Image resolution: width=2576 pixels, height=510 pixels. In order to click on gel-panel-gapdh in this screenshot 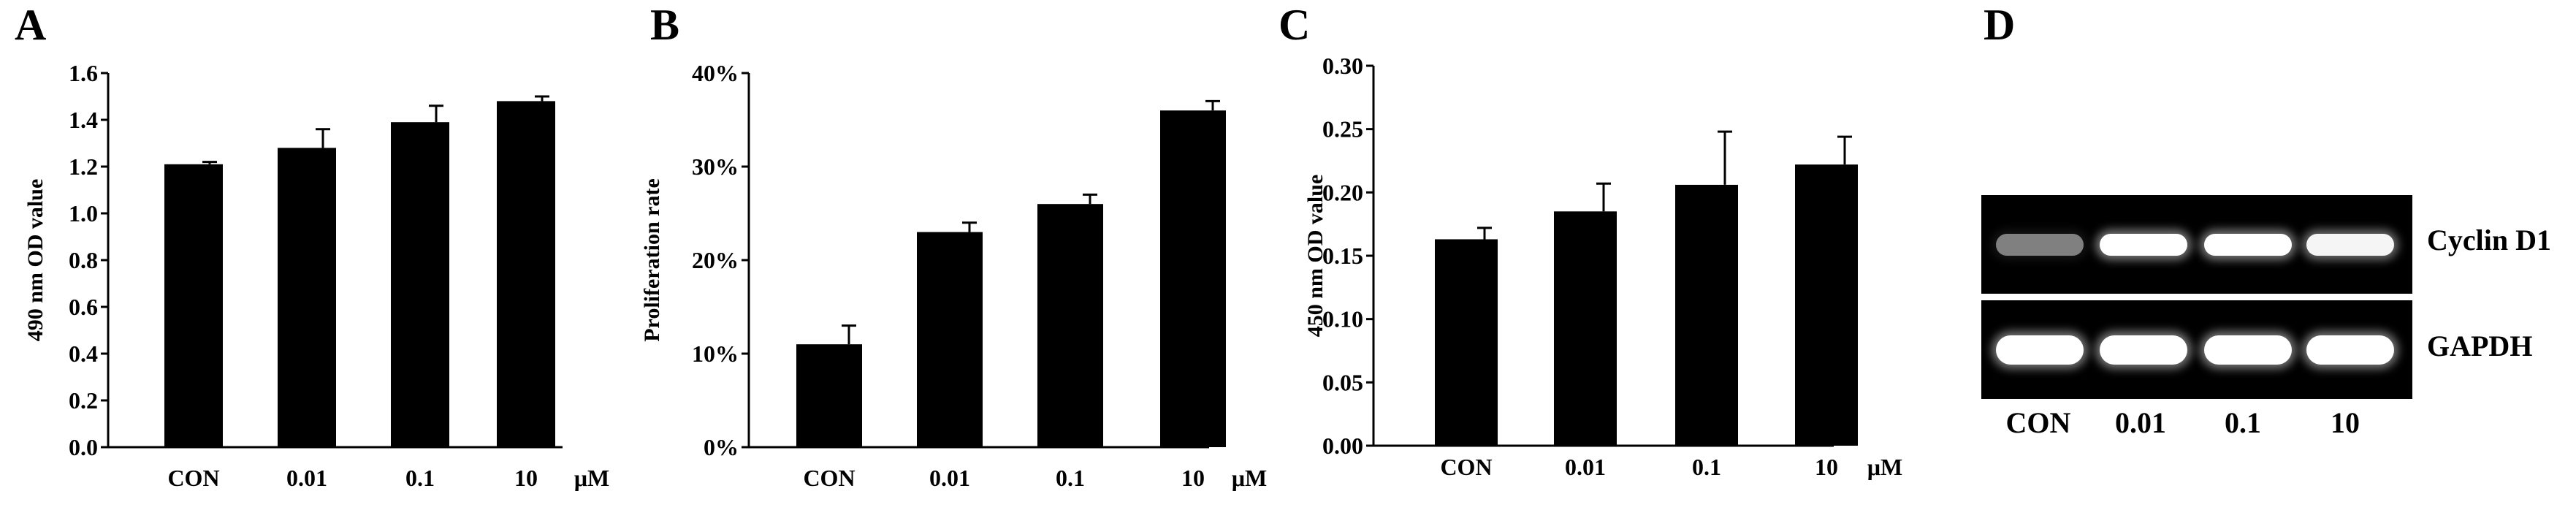, I will do `click(2196, 349)`.